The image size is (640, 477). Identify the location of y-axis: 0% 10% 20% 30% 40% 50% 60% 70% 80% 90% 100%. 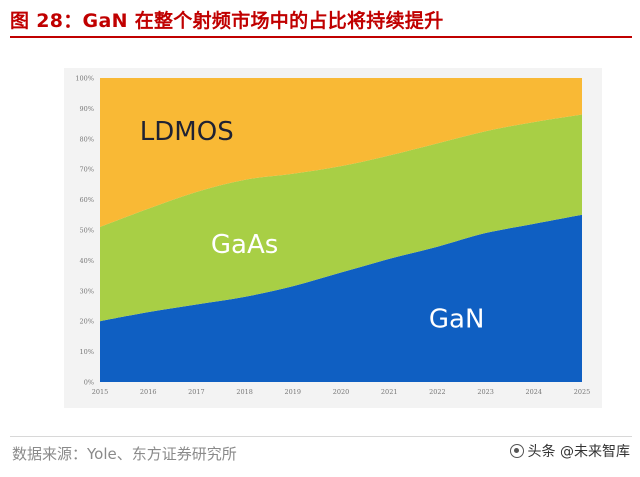
(84, 231).